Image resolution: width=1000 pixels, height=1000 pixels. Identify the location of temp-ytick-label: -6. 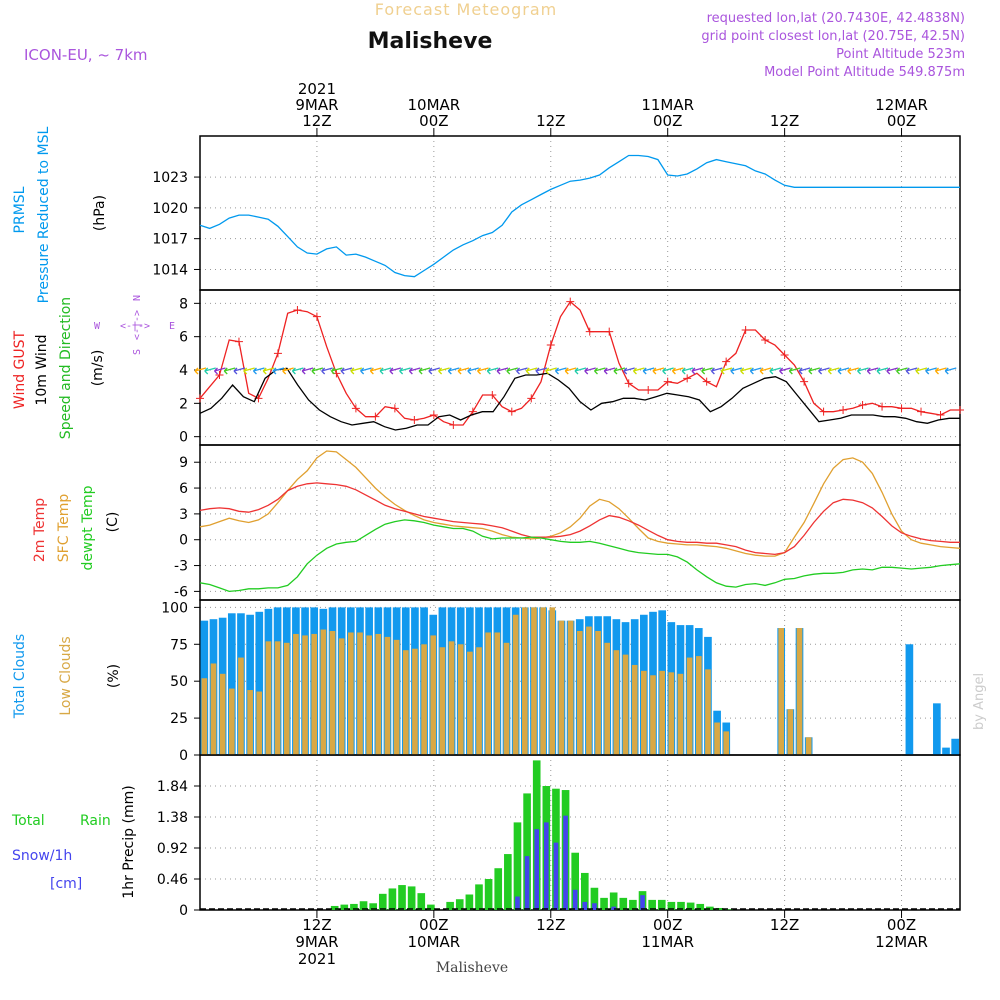
(181, 592).